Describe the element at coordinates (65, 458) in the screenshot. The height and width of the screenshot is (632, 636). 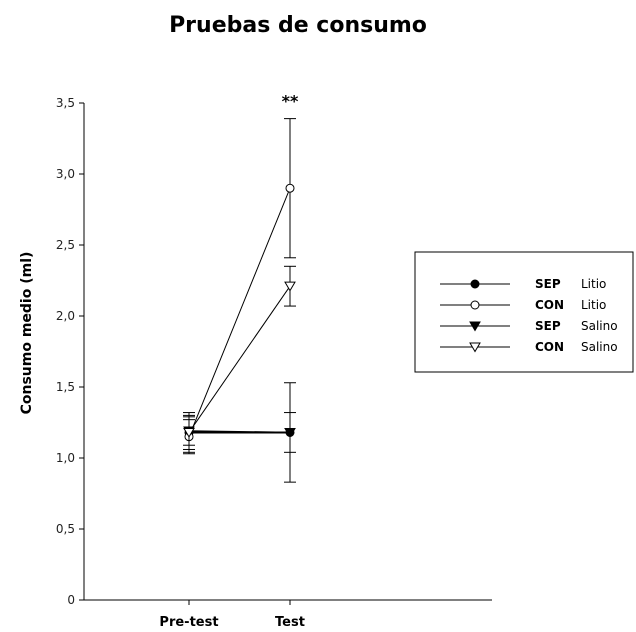
I see `y-tick-label: 1,0` at that location.